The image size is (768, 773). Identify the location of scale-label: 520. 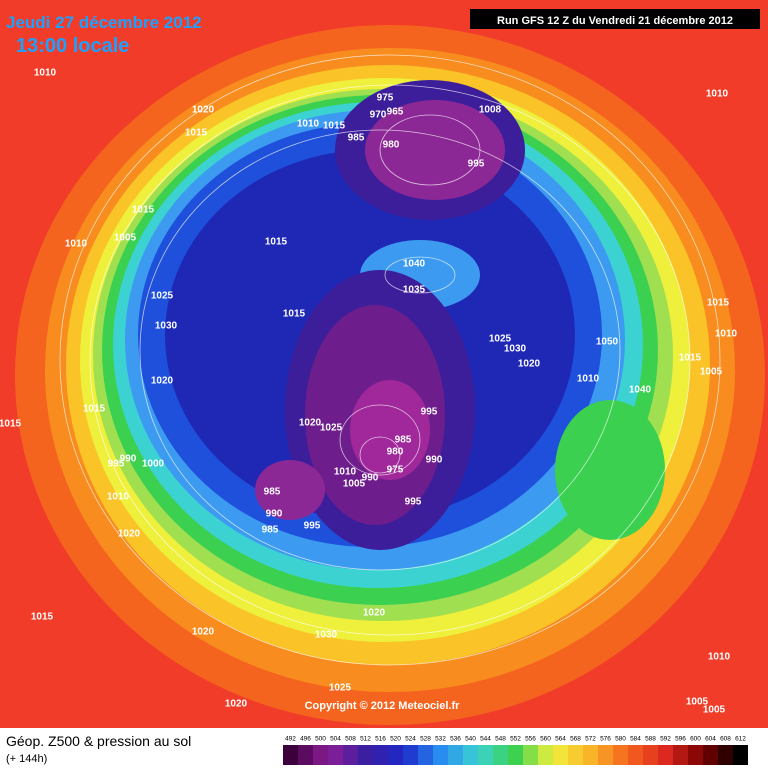
(395, 739).